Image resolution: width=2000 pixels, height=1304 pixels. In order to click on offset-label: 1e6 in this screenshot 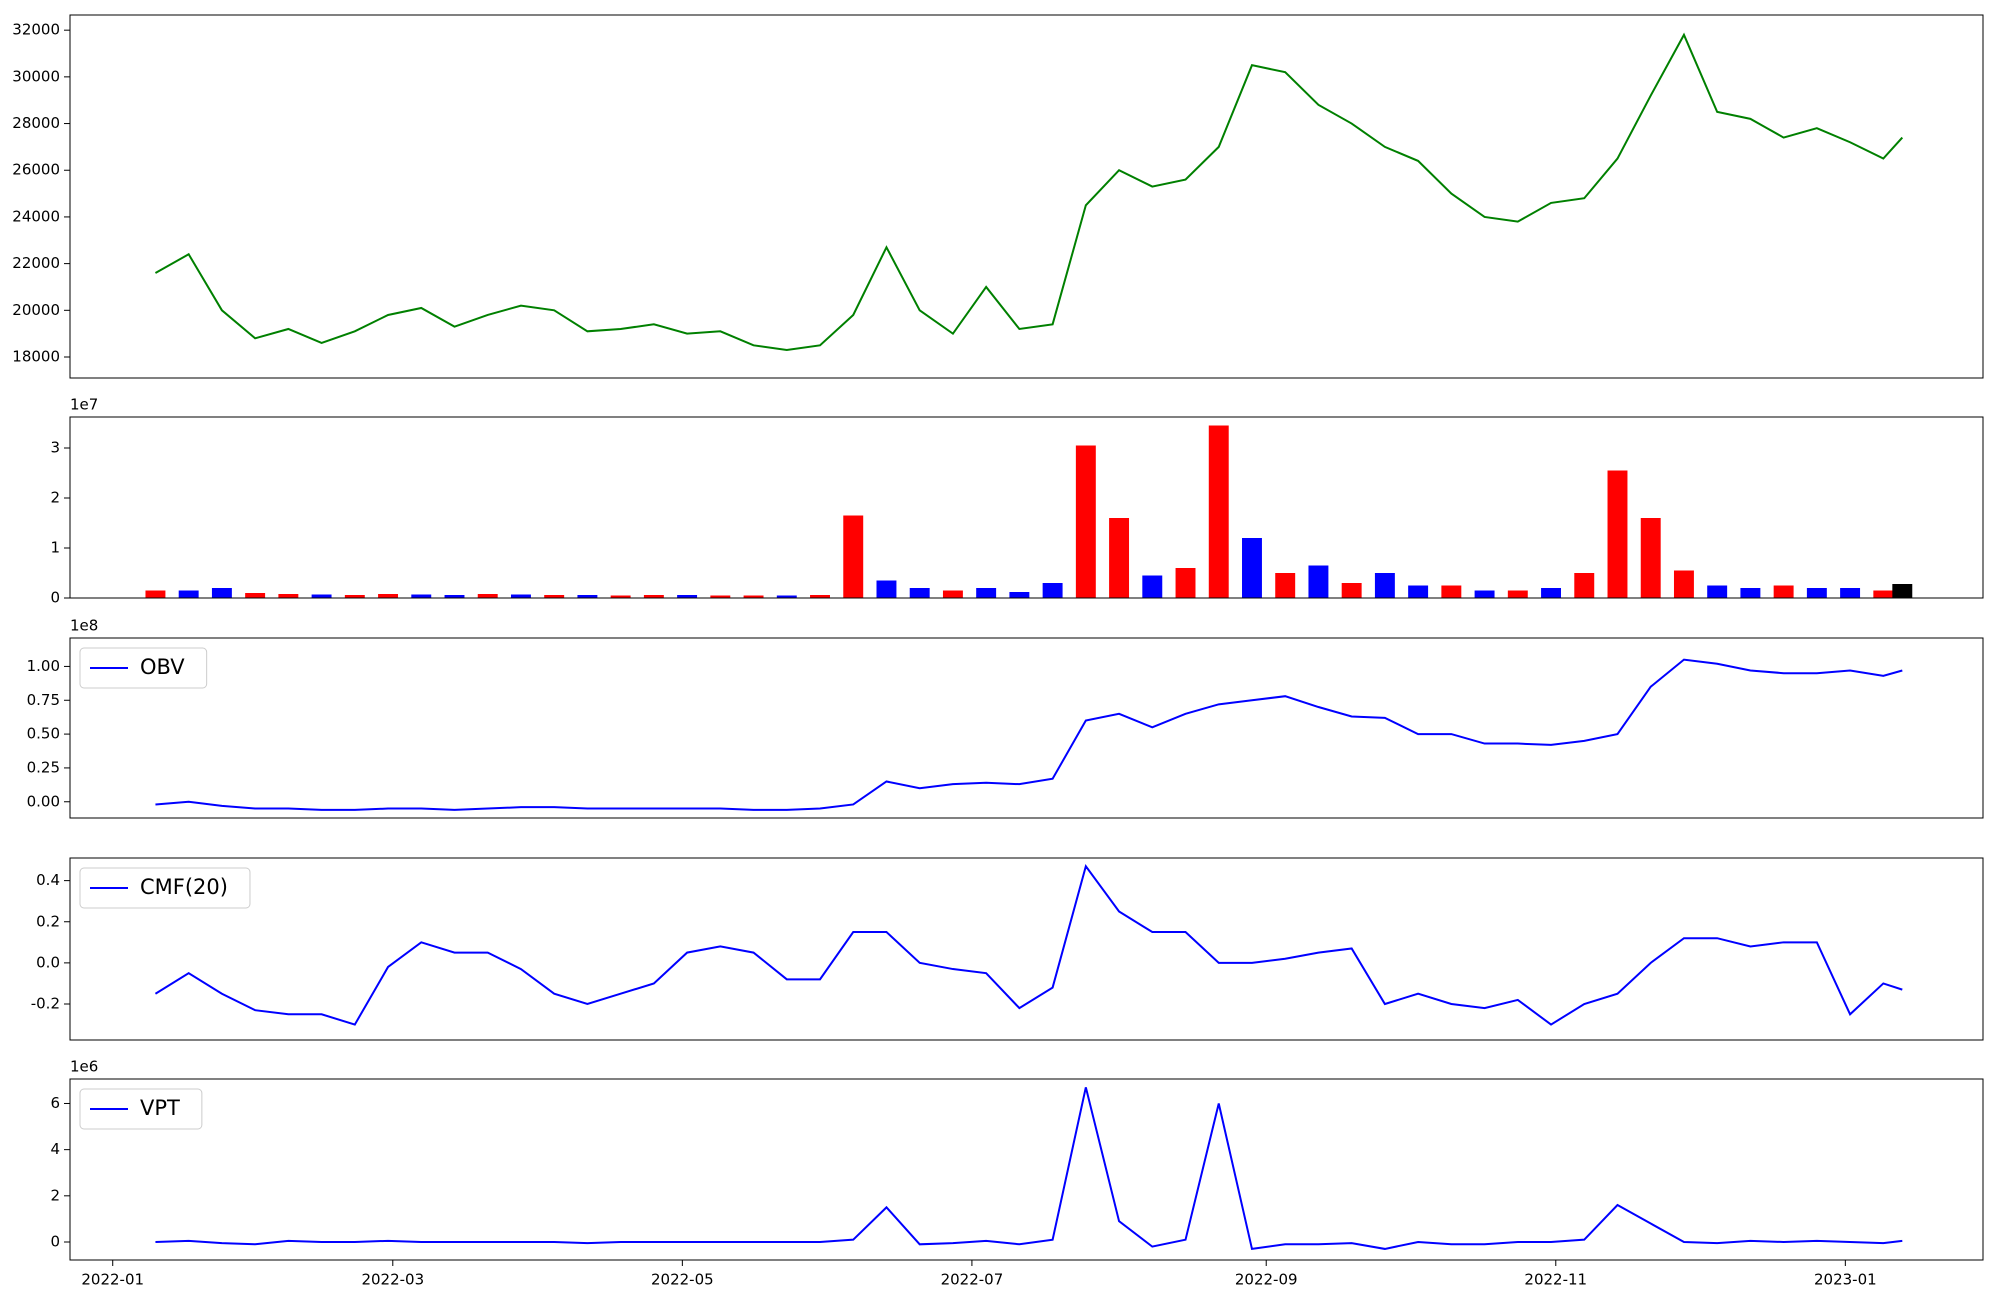, I will do `click(84, 1067)`.